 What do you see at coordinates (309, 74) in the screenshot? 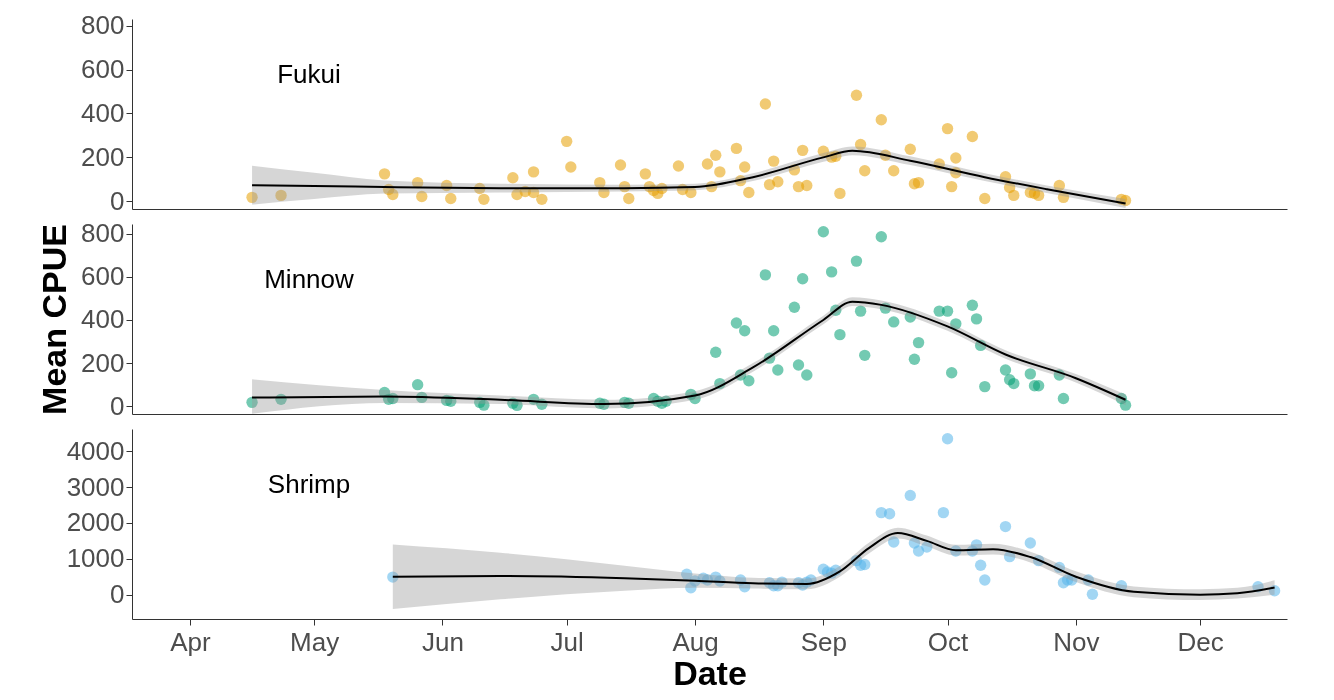
I see `text: Fukui` at bounding box center [309, 74].